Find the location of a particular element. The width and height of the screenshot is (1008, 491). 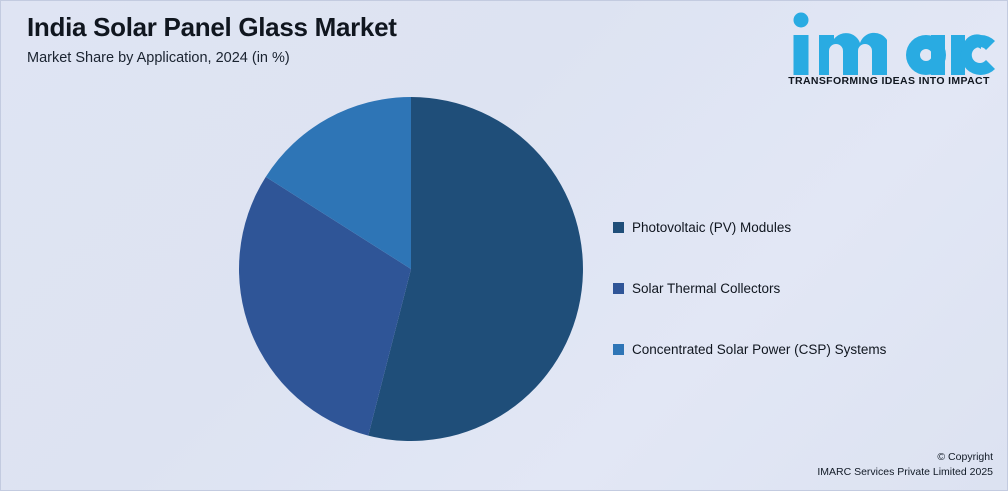

legend-item-photovoltaic-pv-modules: Photovoltaic (PV) Modules is located at coordinates (798, 227).